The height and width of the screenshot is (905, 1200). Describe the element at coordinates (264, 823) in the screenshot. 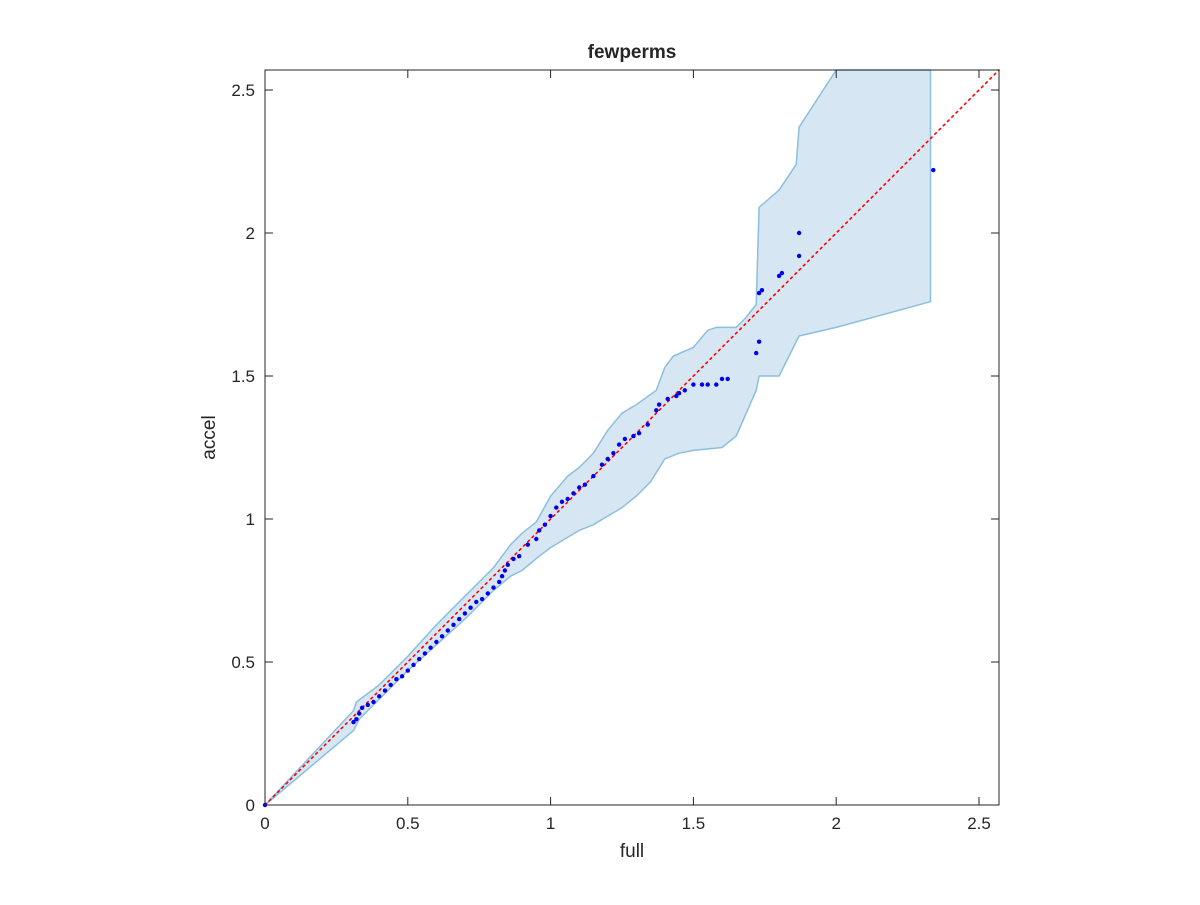

I see `x-tick-label: 0` at that location.